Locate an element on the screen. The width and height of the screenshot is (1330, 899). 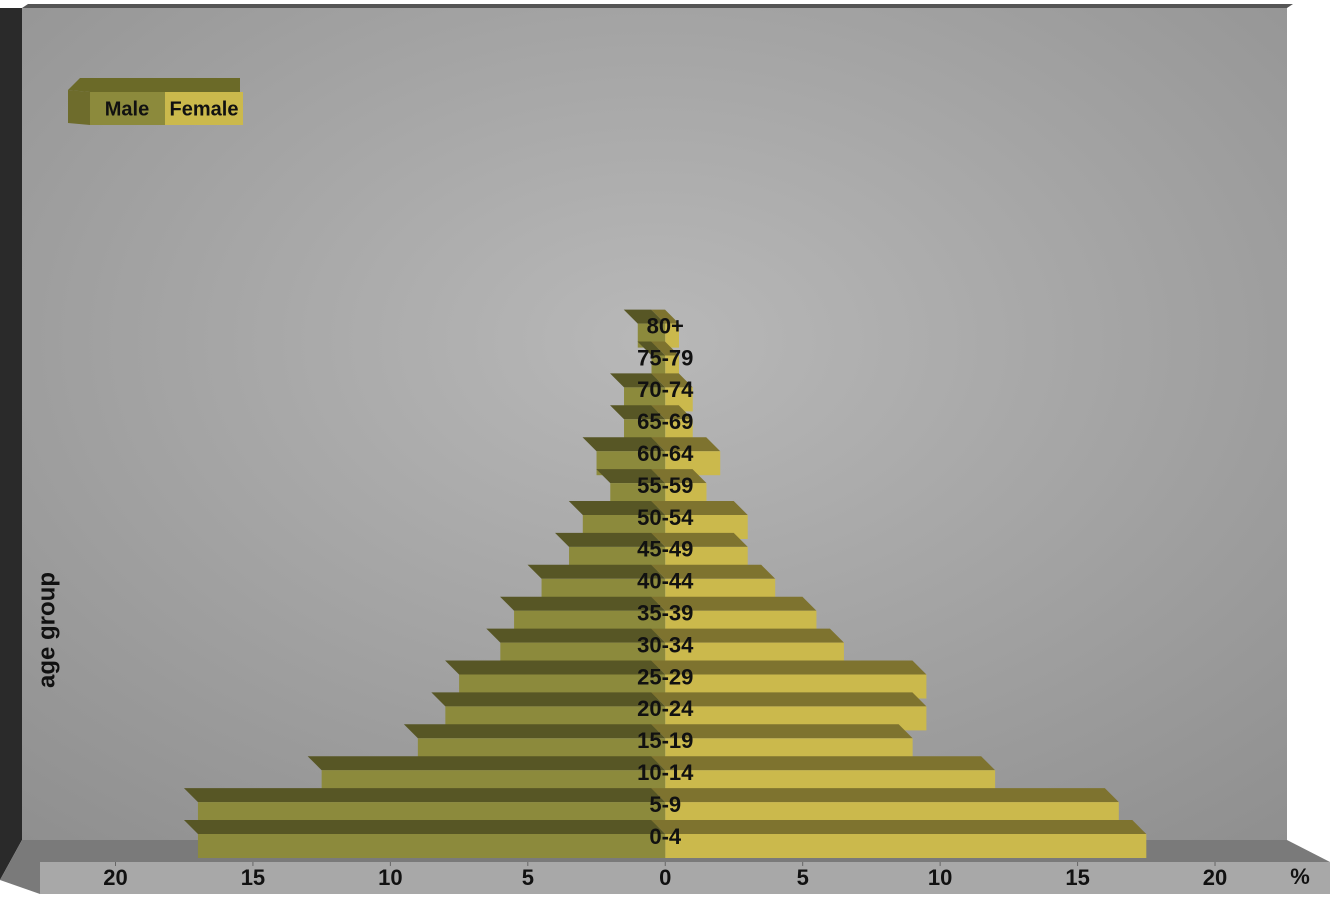
legend-label: Male is located at coordinates (127, 109).